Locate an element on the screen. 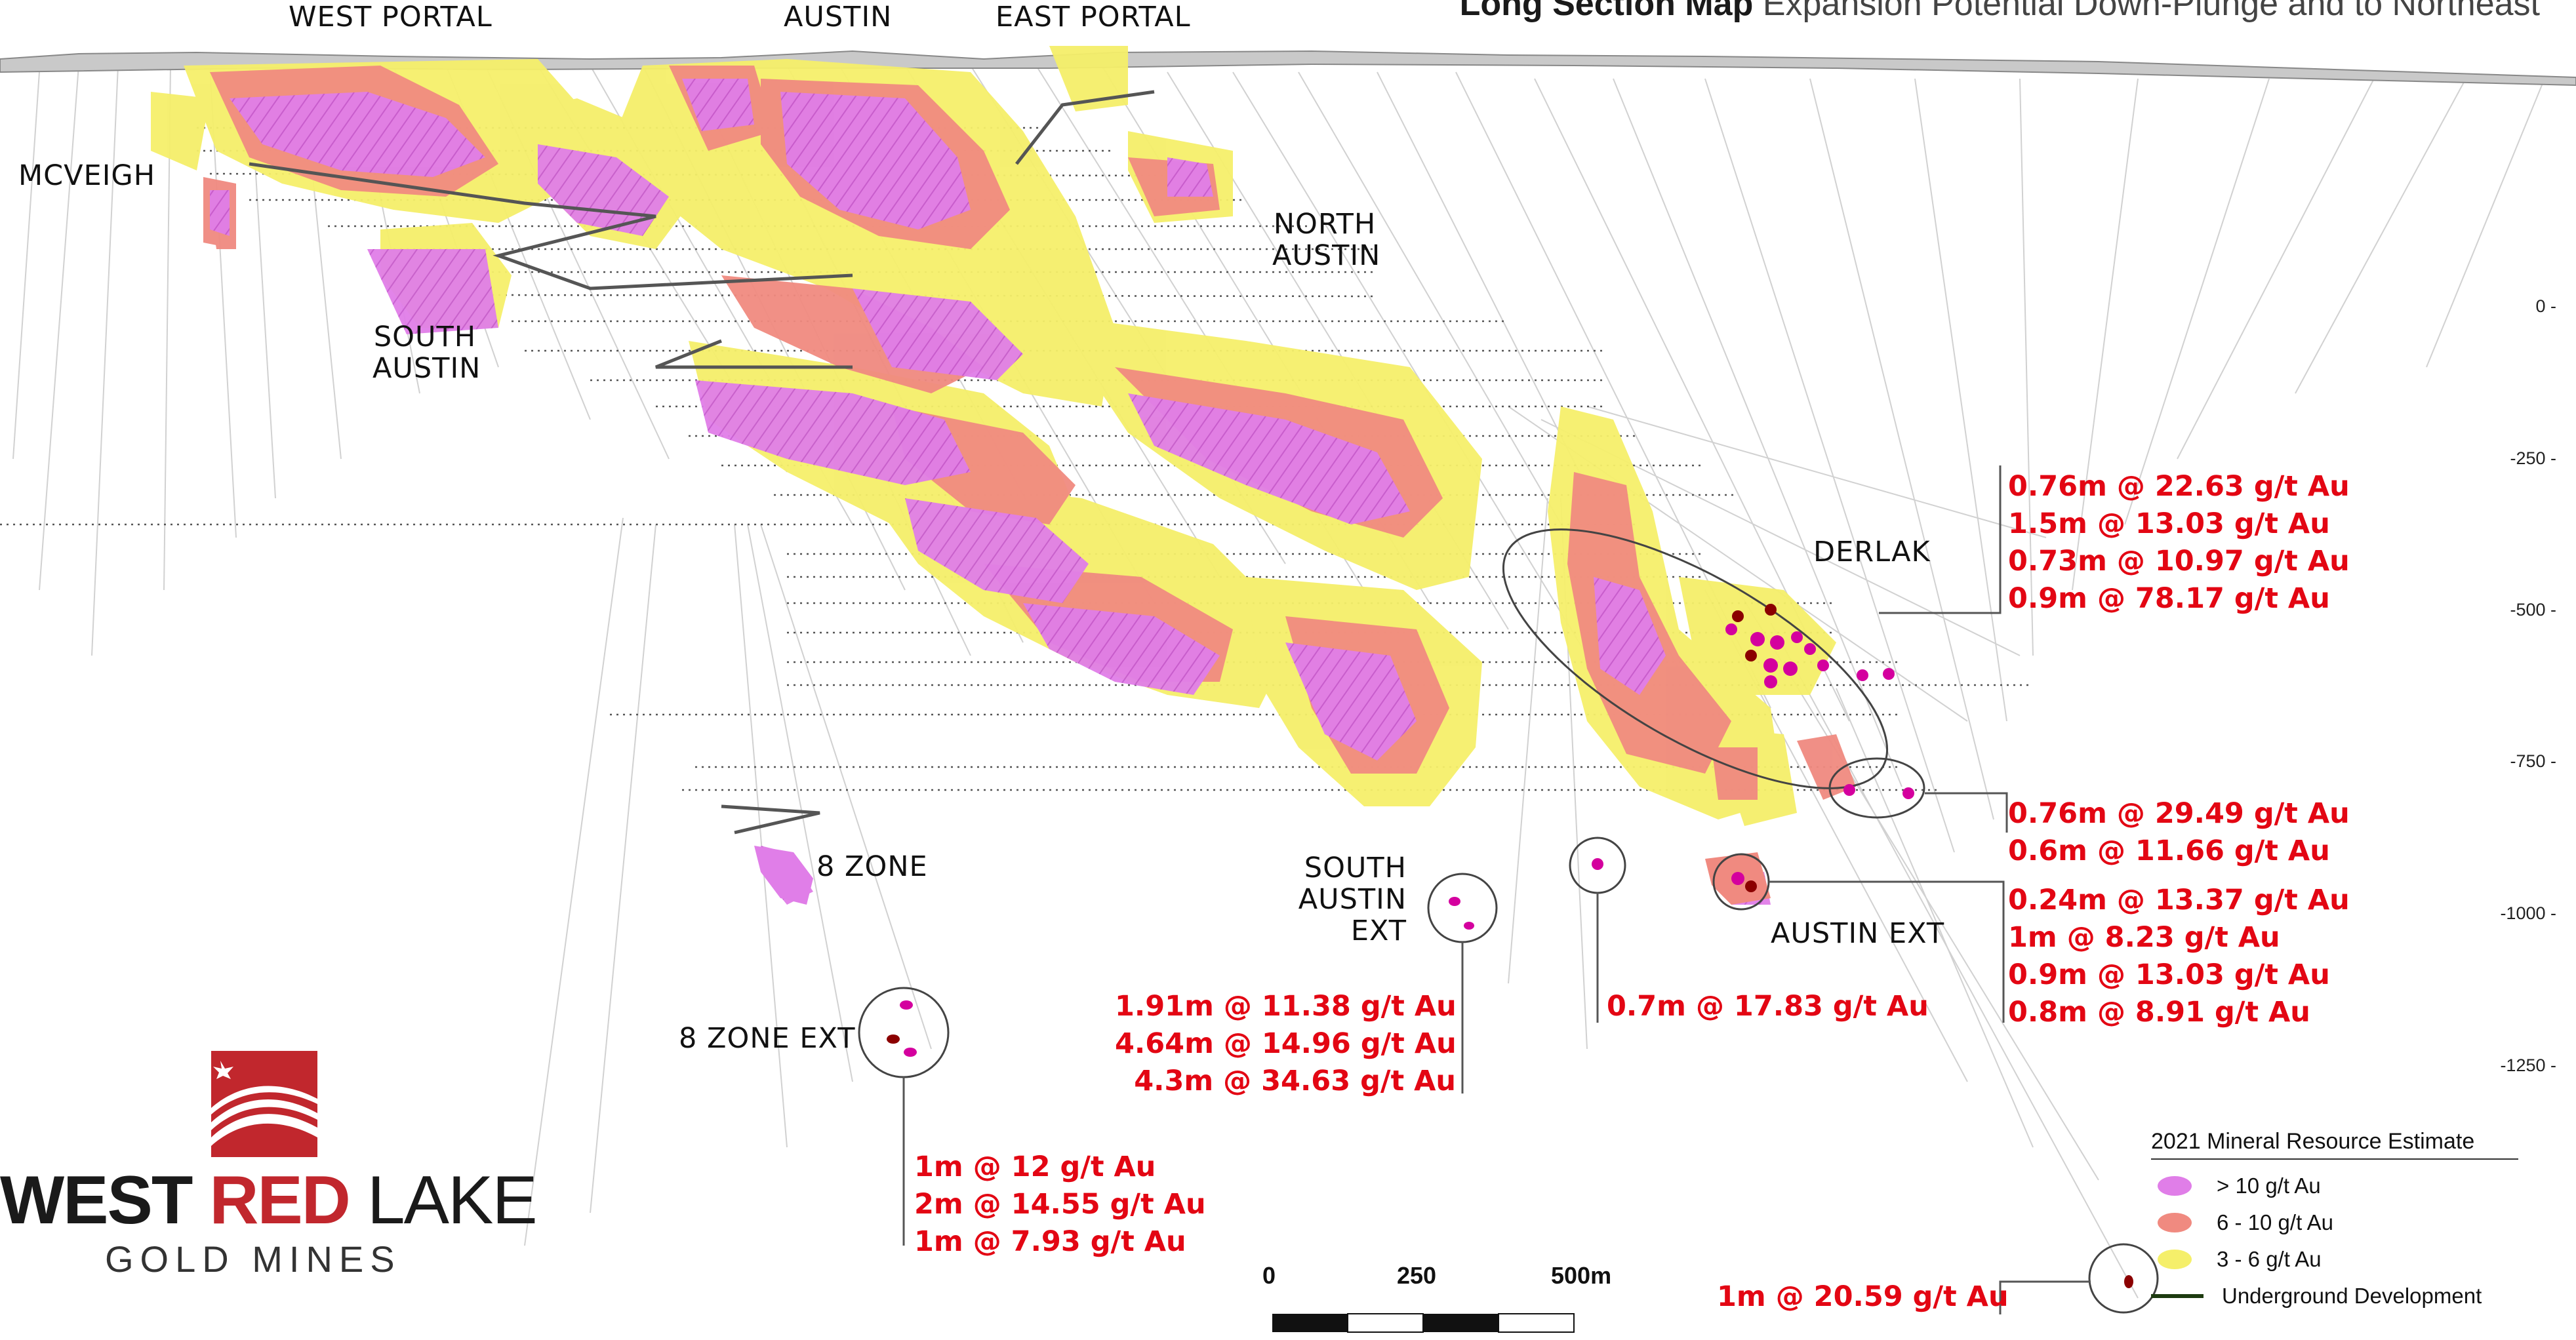 The width and height of the screenshot is (2576, 1340). intercept-row: 0.7m @ 17.83 g/t Au is located at coordinates (1768, 1006).